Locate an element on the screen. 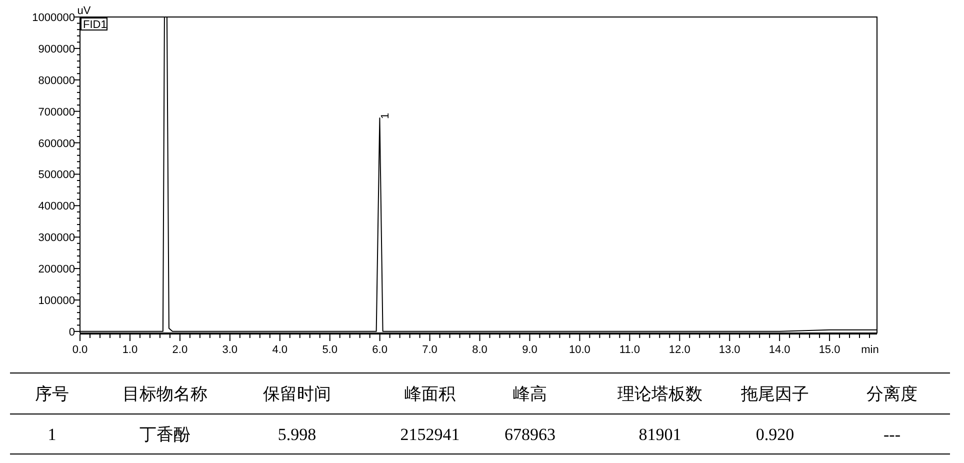 Image resolution: width=964 pixels, height=463 pixels. x-tick-label: 3.0 is located at coordinates (230, 350).